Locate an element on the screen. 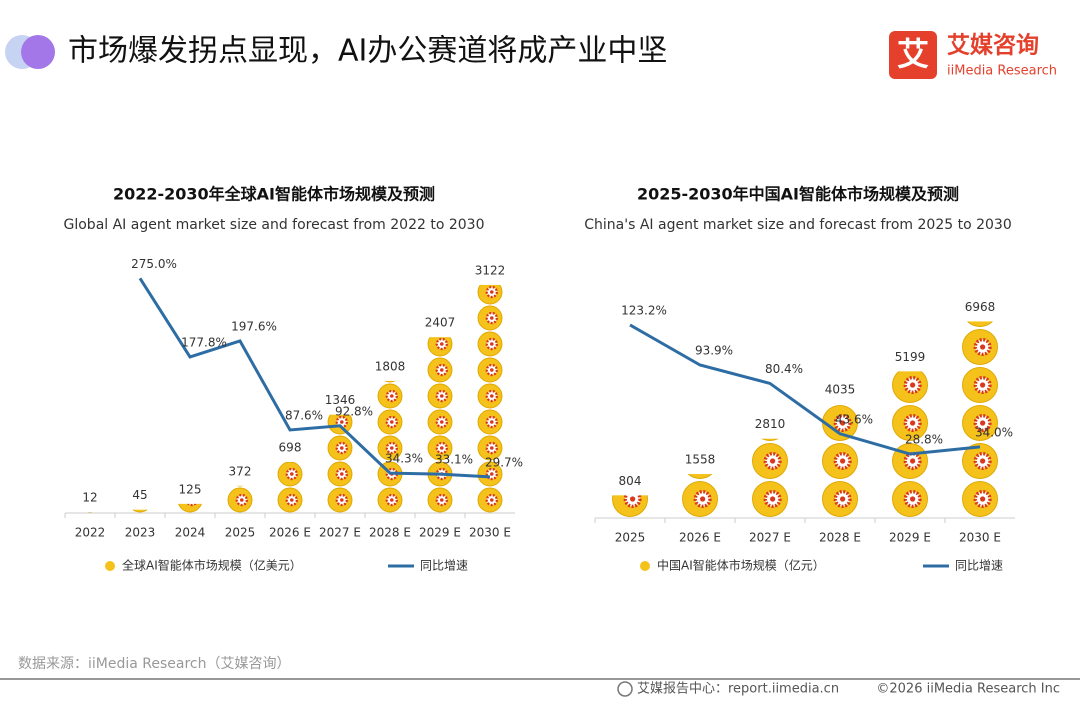 This screenshot has width=1080, height=706. bar-value-label: 1558 is located at coordinates (700, 460).